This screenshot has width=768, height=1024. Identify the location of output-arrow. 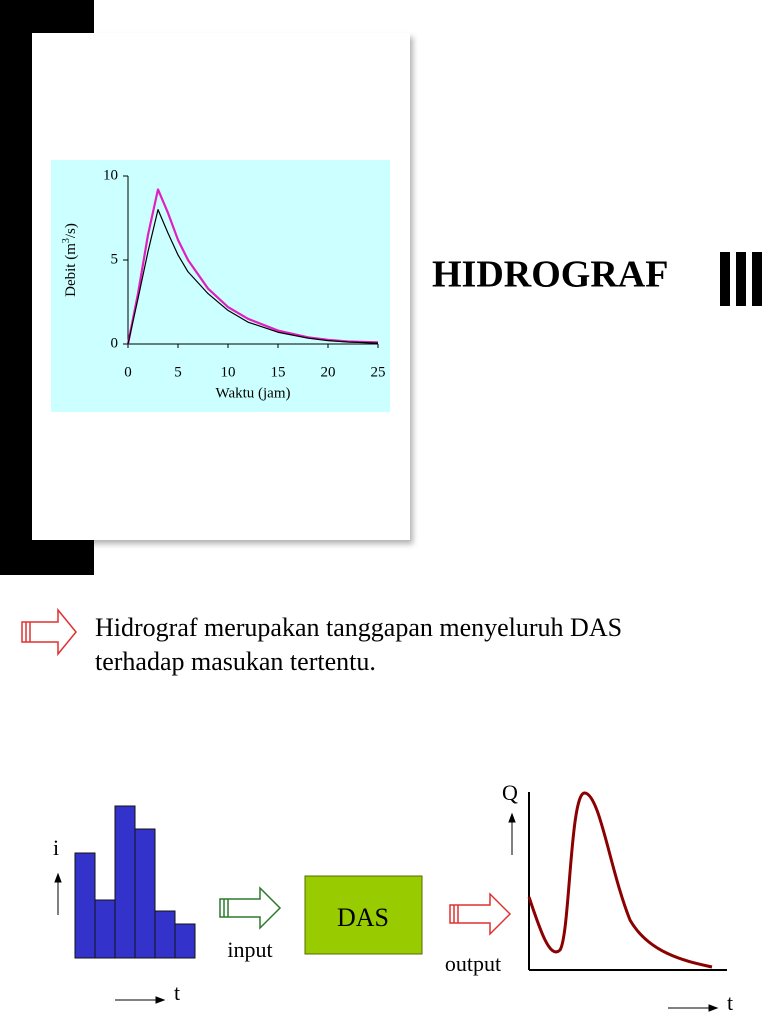
(480, 914).